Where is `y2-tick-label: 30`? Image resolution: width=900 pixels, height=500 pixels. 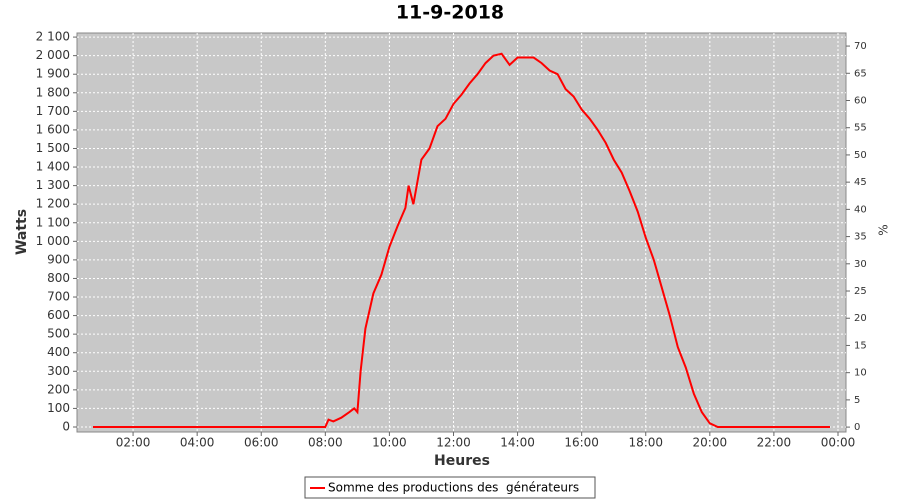 y2-tick-label: 30 is located at coordinates (860, 264).